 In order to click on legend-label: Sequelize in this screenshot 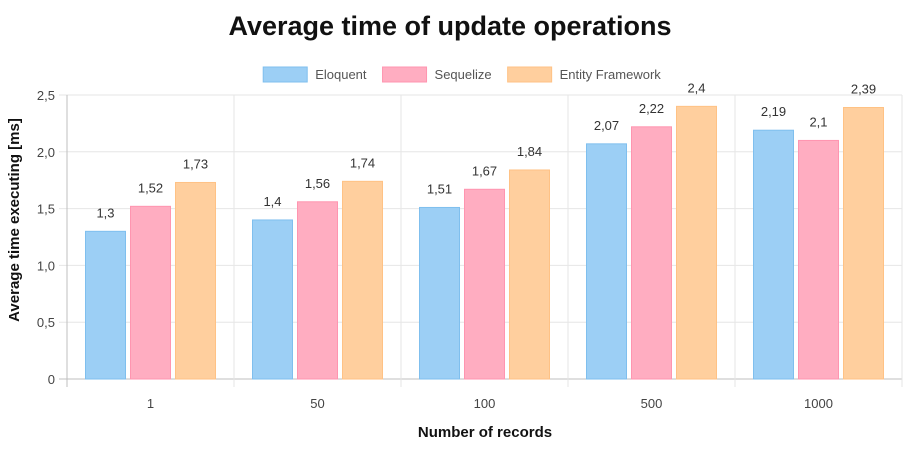, I will do `click(463, 74)`.